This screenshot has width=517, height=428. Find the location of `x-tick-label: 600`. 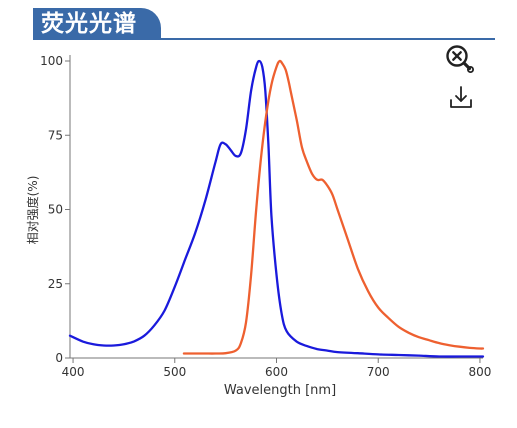

x-tick-label: 600 is located at coordinates (276, 372).